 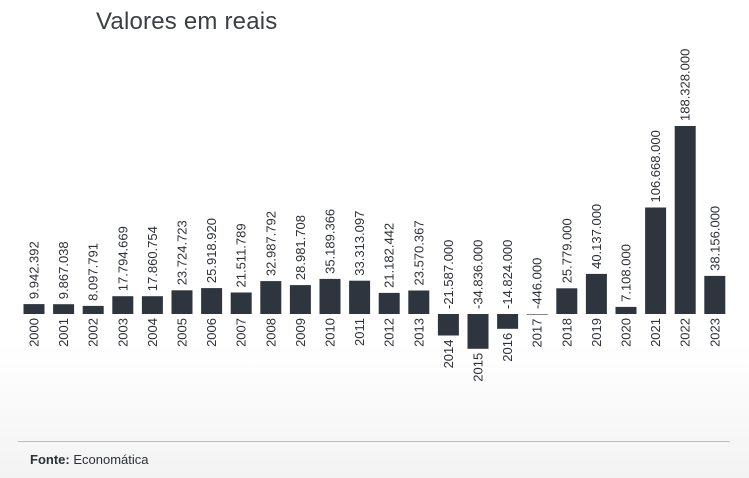 What do you see at coordinates (626, 310) in the screenshot?
I see `bar-2020` at bounding box center [626, 310].